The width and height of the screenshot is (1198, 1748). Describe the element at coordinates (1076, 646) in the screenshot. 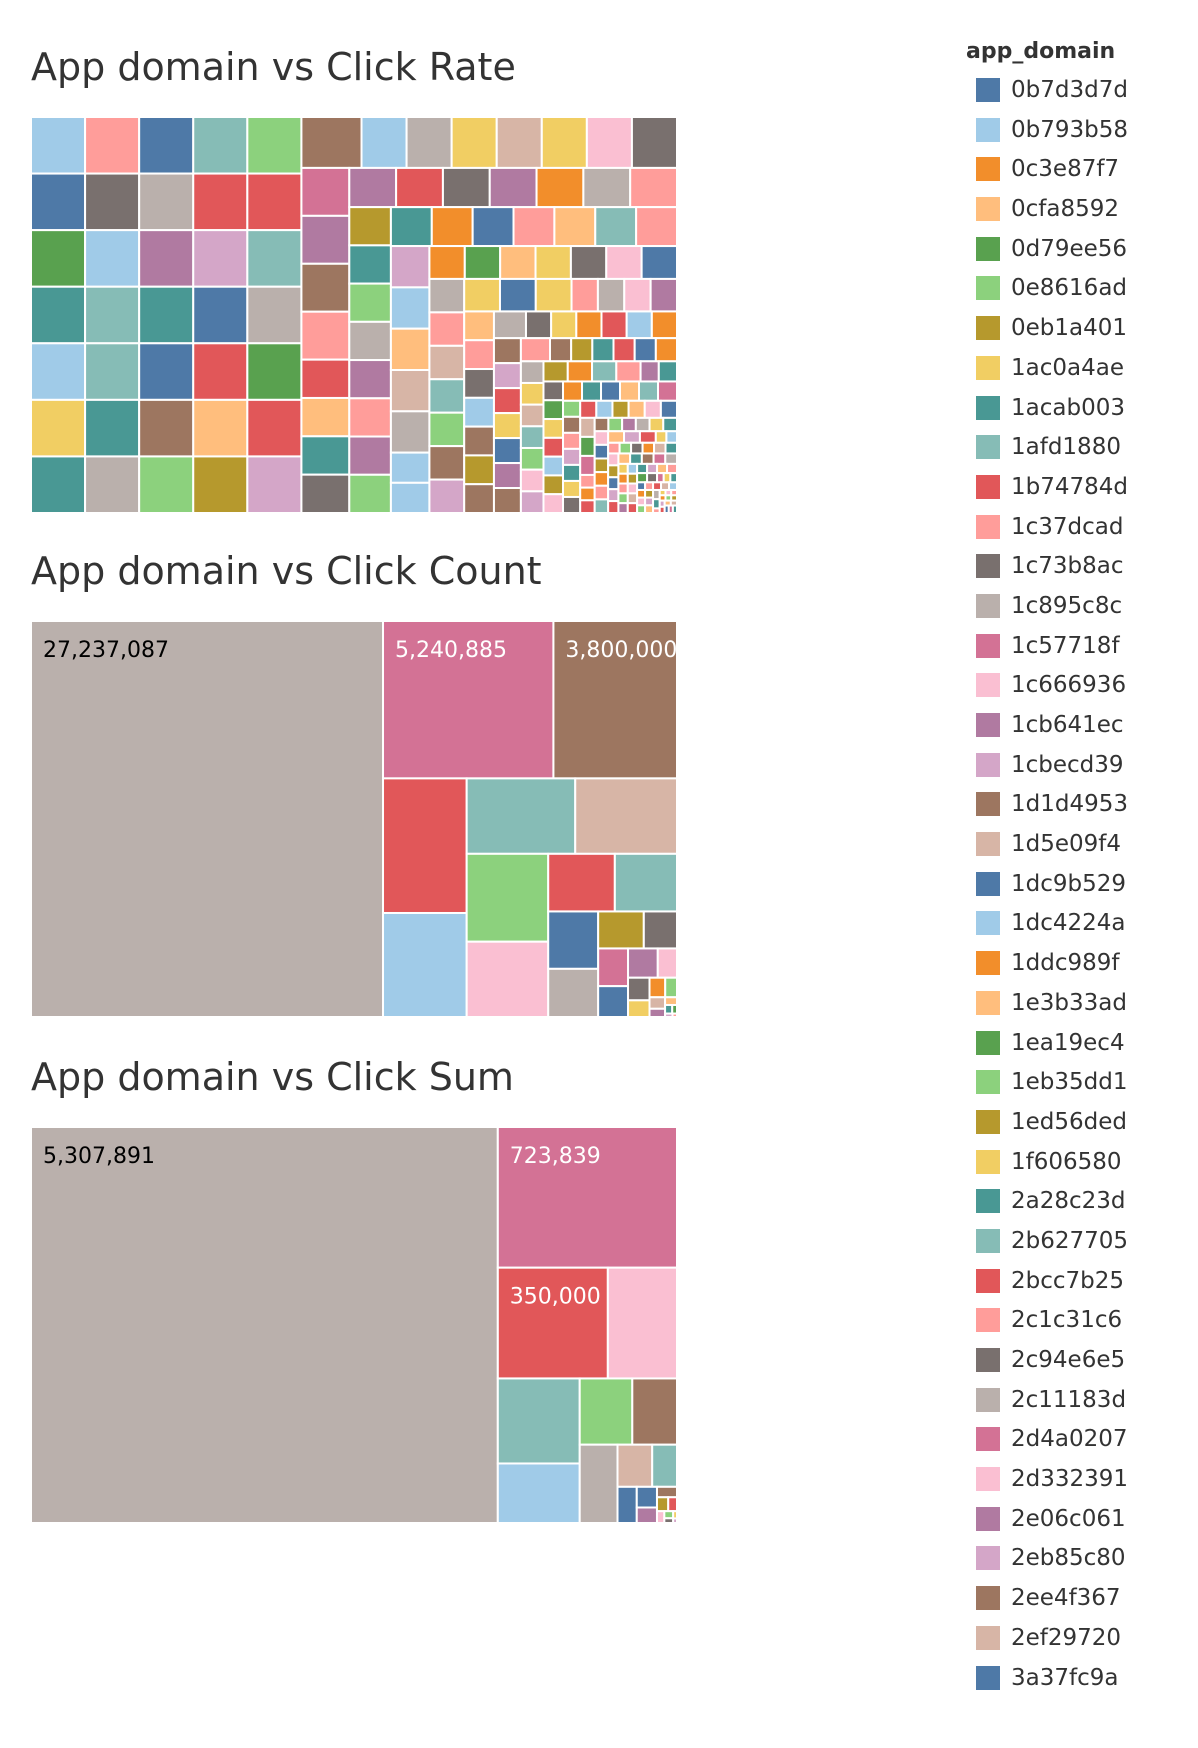

I see `legend-item: 1c57718f` at that location.